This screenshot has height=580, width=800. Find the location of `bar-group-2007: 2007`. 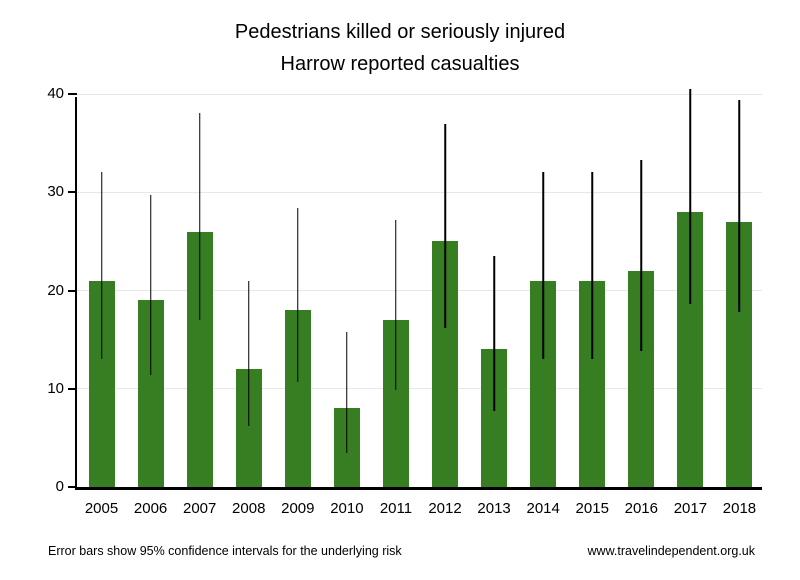

bar-group-2007: 2007 is located at coordinates (199, 307).